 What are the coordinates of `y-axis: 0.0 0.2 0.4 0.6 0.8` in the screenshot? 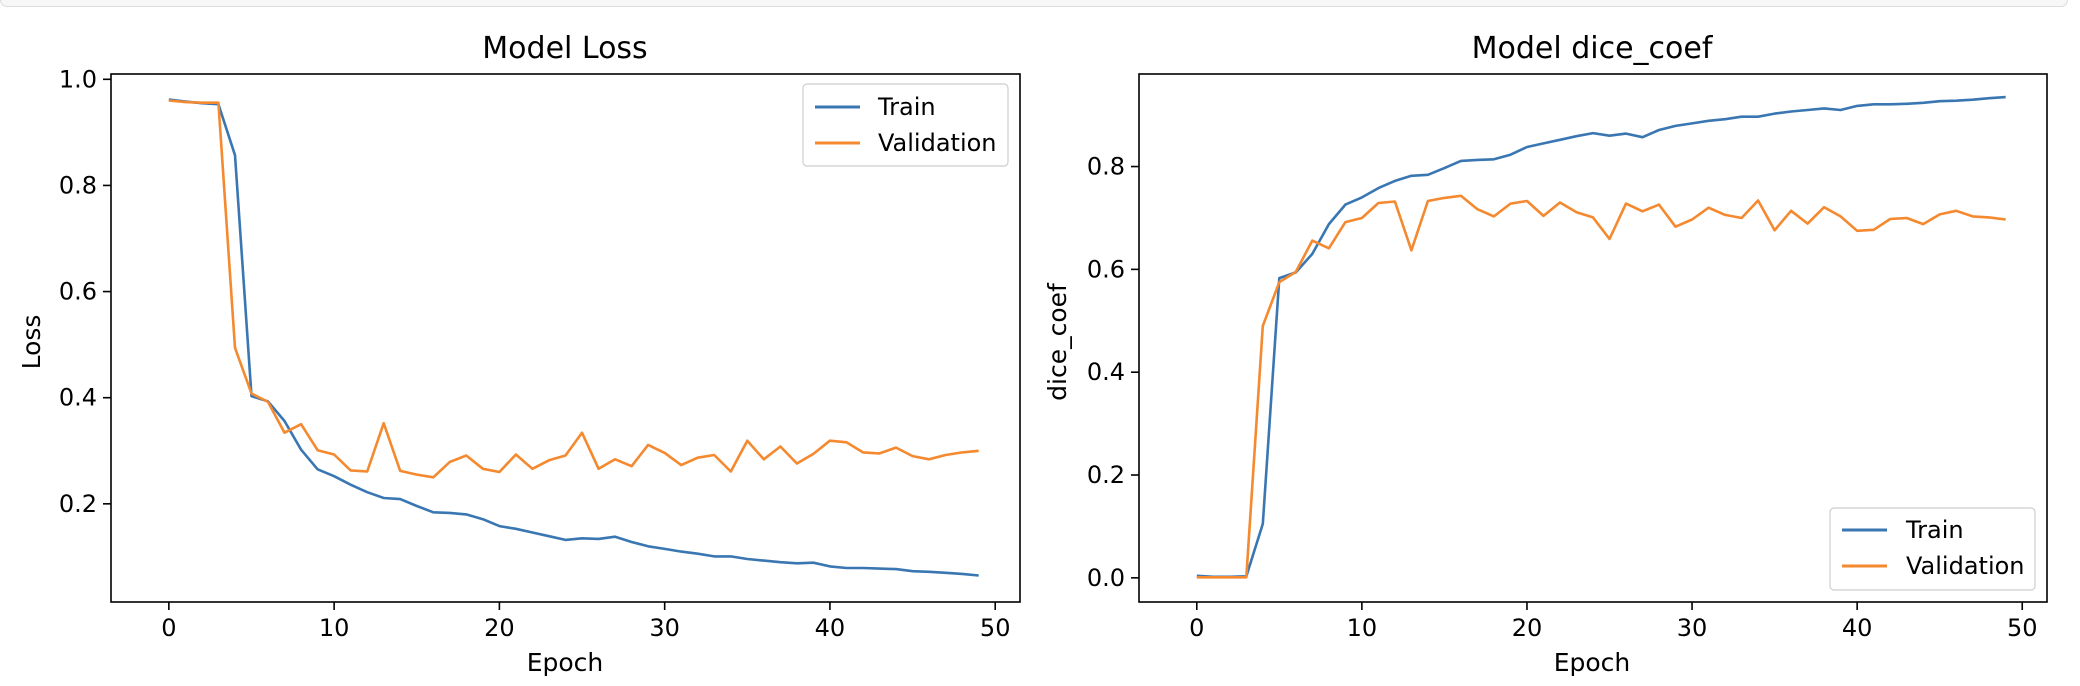 It's located at (1113, 372).